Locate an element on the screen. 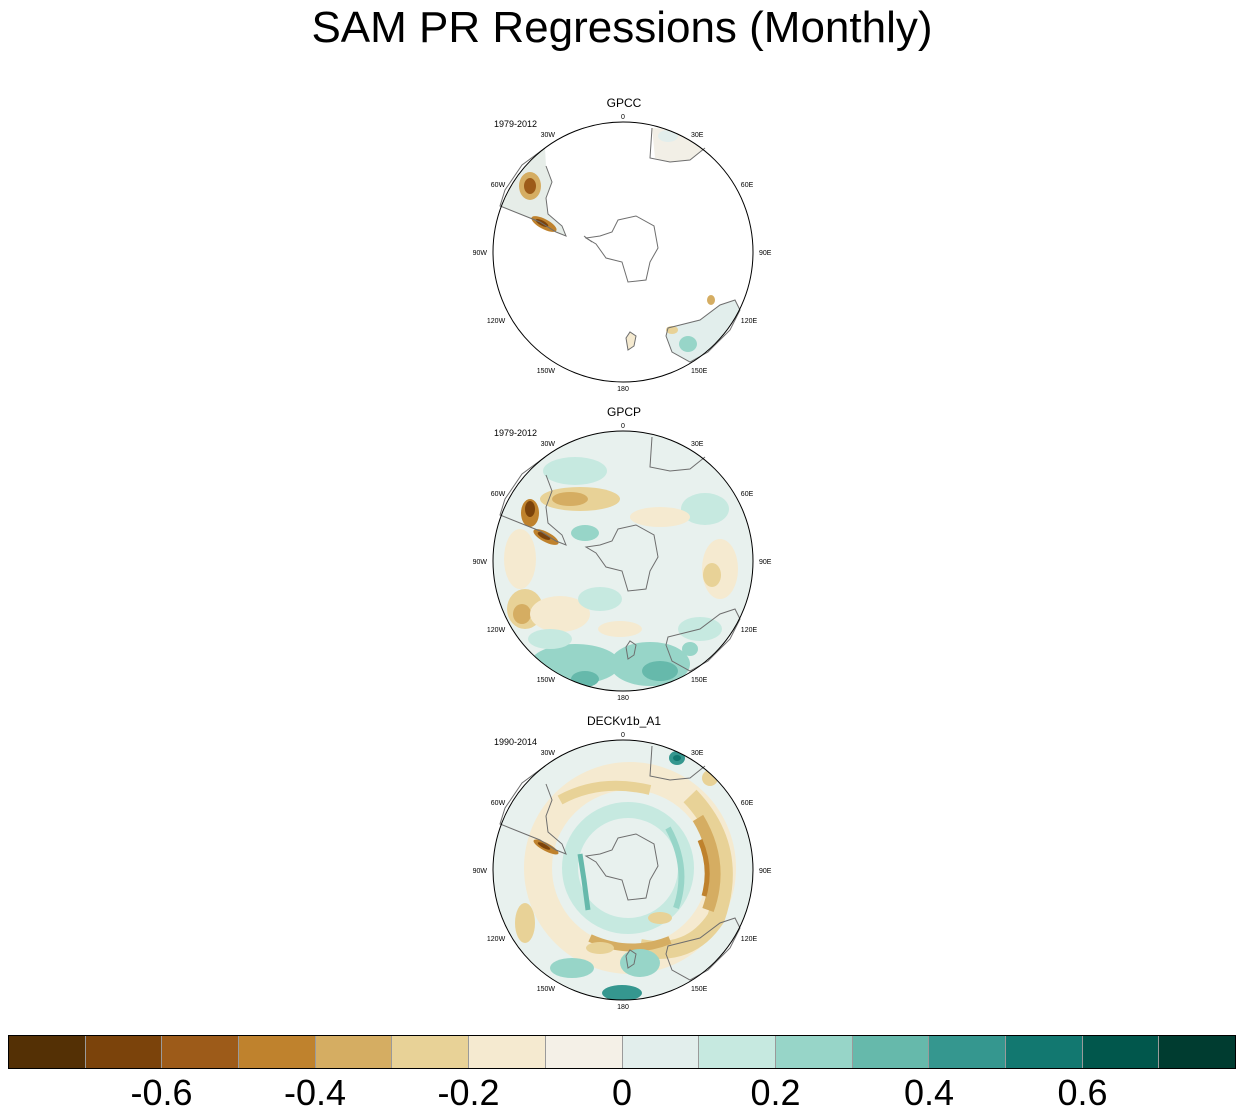 Image resolution: width=1244 pixels, height=1116 pixels. colorbar-tick-label: 0.2 is located at coordinates (775, 1092).